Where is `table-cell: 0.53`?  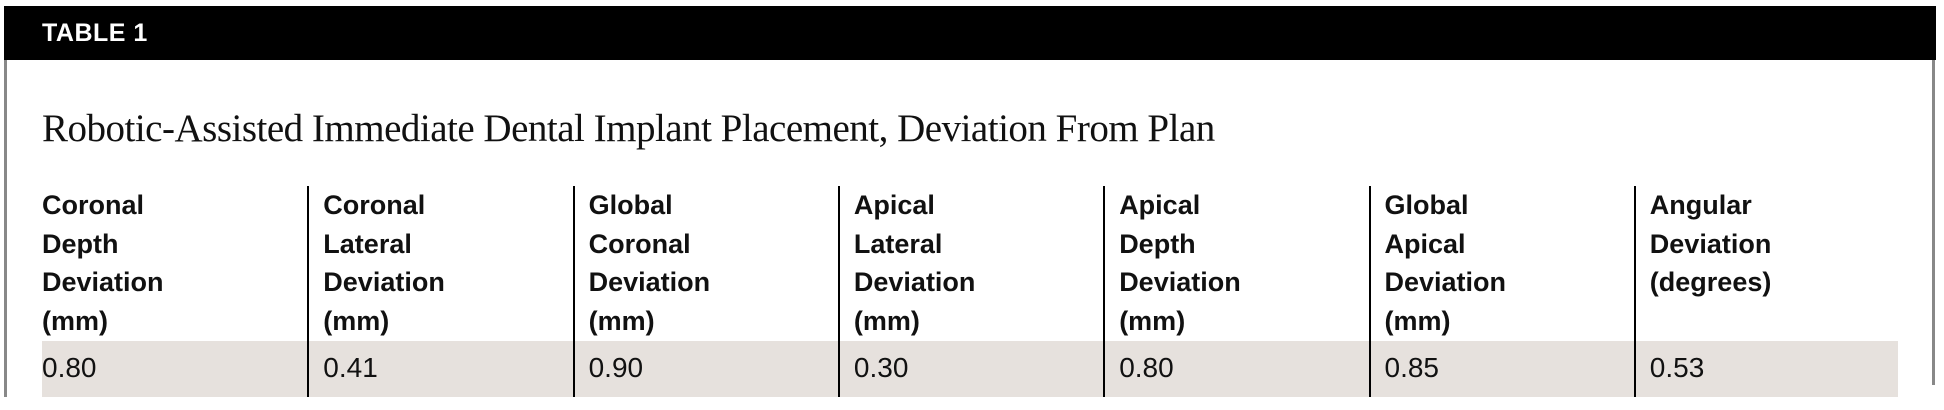
table-cell: 0.53 is located at coordinates (1677, 367).